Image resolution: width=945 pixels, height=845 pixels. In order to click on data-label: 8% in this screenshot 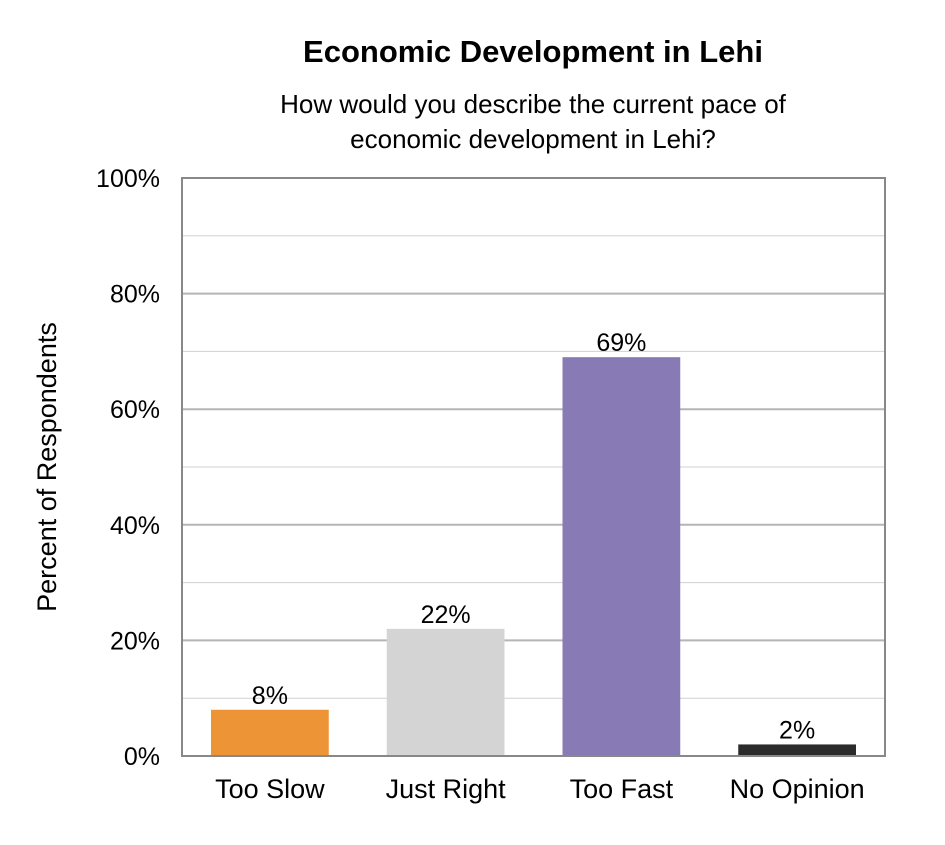, I will do `click(270, 696)`.